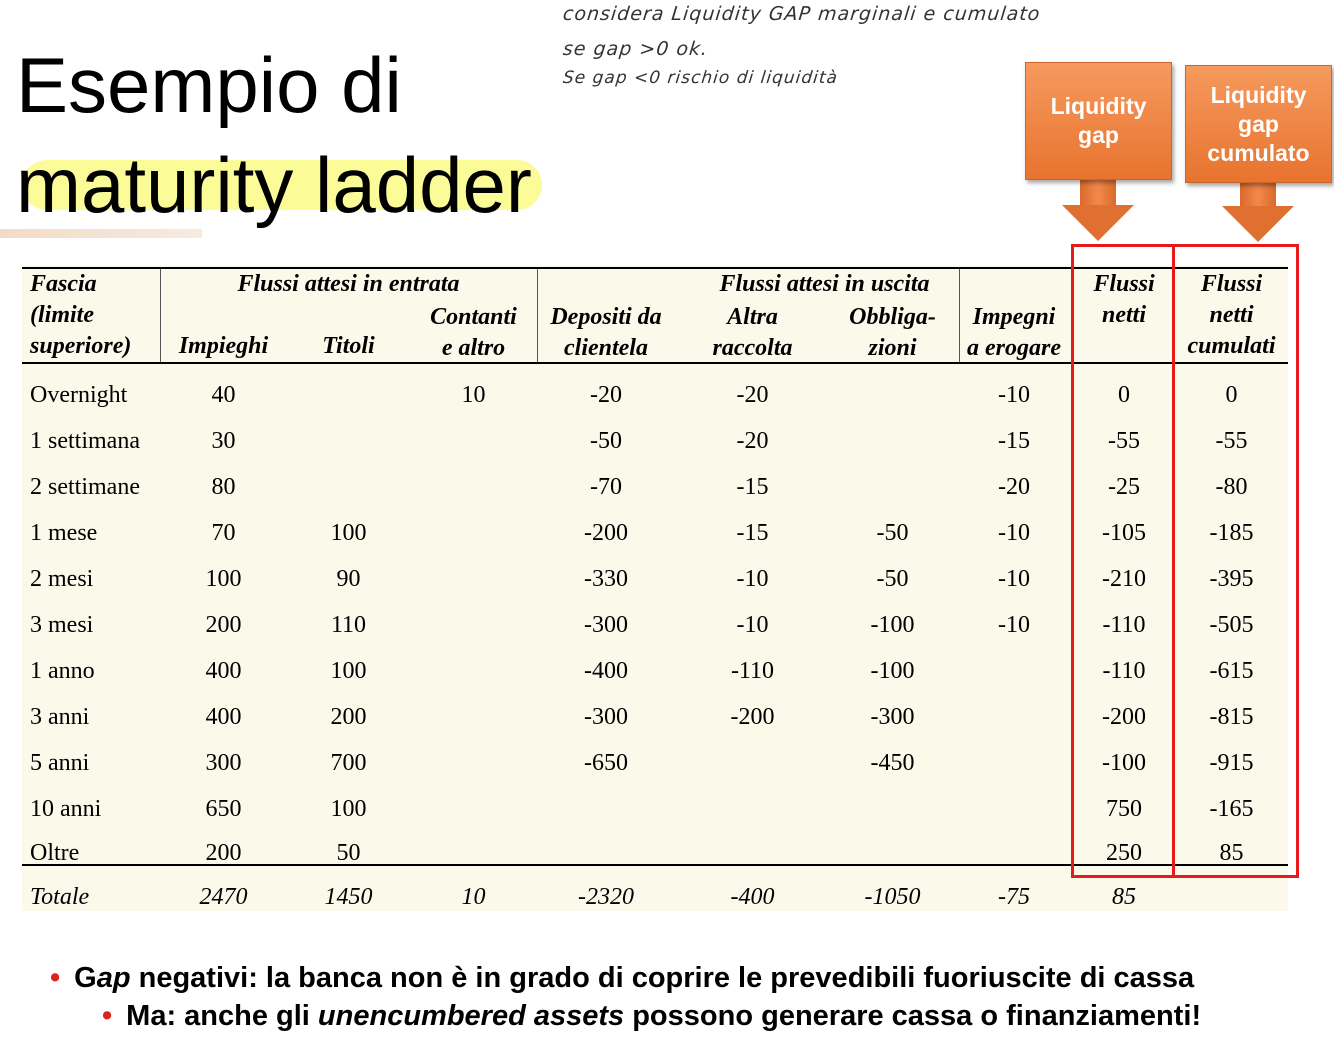  I want to click on table-cell: 3 anni, so click(60, 717).